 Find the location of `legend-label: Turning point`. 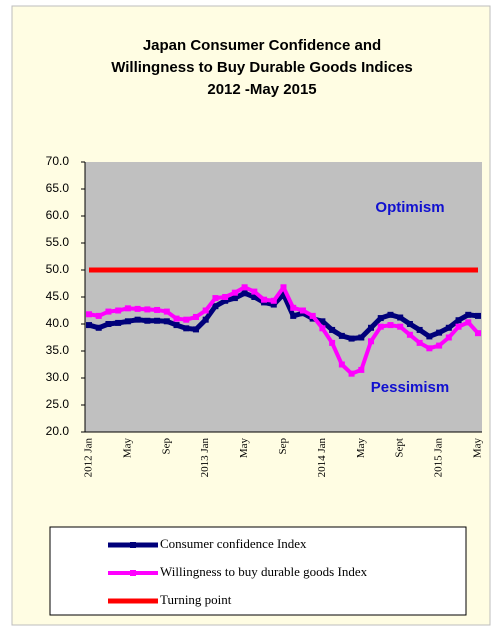

legend-label: Turning point is located at coordinates (196, 599).